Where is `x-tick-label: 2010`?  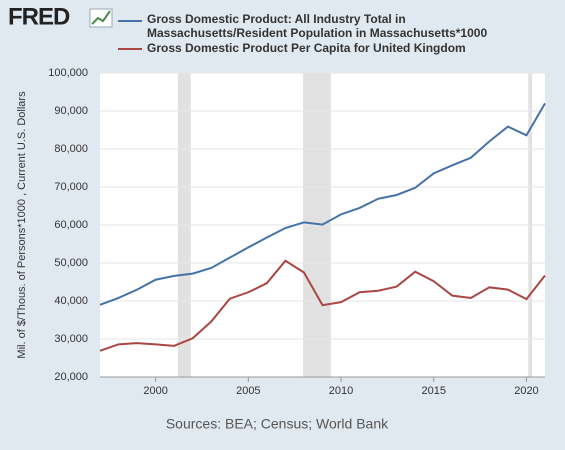
x-tick-label: 2010 is located at coordinates (341, 391).